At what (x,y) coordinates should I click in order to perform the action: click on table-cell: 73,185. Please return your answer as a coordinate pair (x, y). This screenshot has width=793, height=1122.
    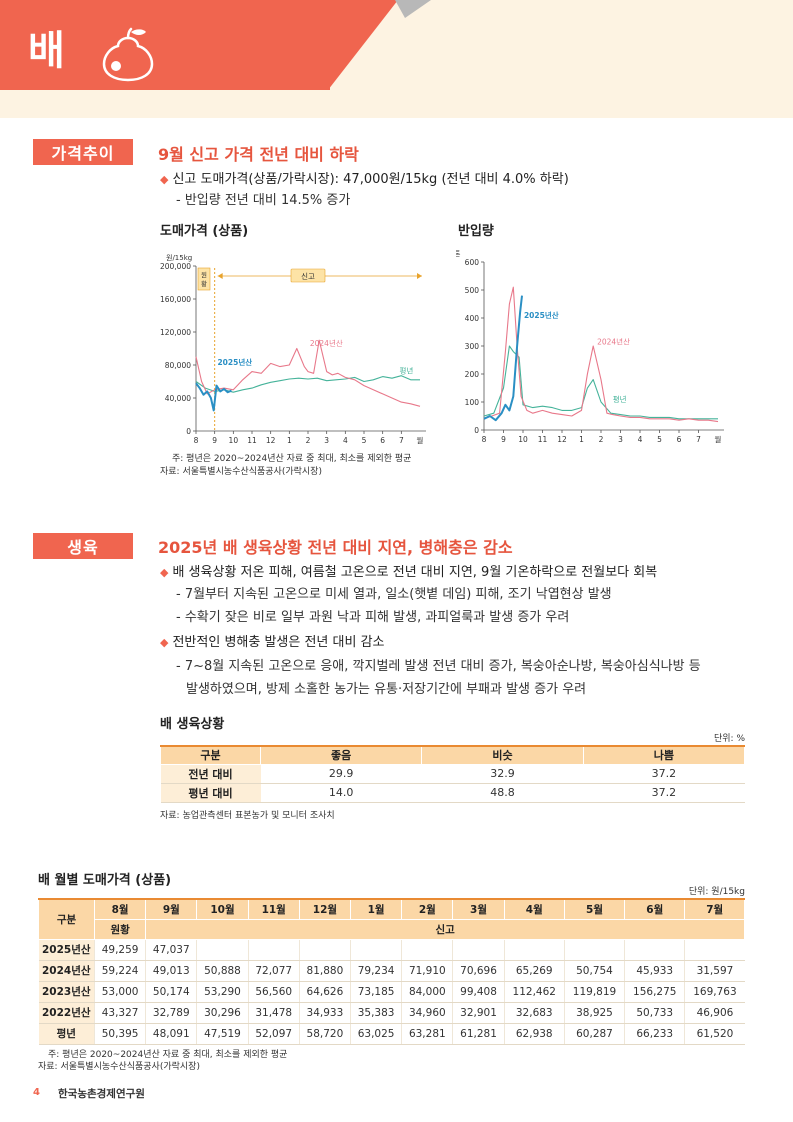
    Looking at the image, I should click on (376, 992).